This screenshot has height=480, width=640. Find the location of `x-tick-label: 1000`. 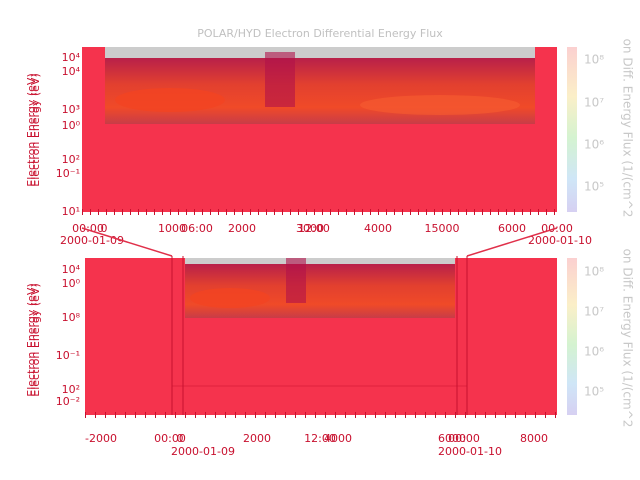

x-tick-label: 1000 is located at coordinates (172, 228).